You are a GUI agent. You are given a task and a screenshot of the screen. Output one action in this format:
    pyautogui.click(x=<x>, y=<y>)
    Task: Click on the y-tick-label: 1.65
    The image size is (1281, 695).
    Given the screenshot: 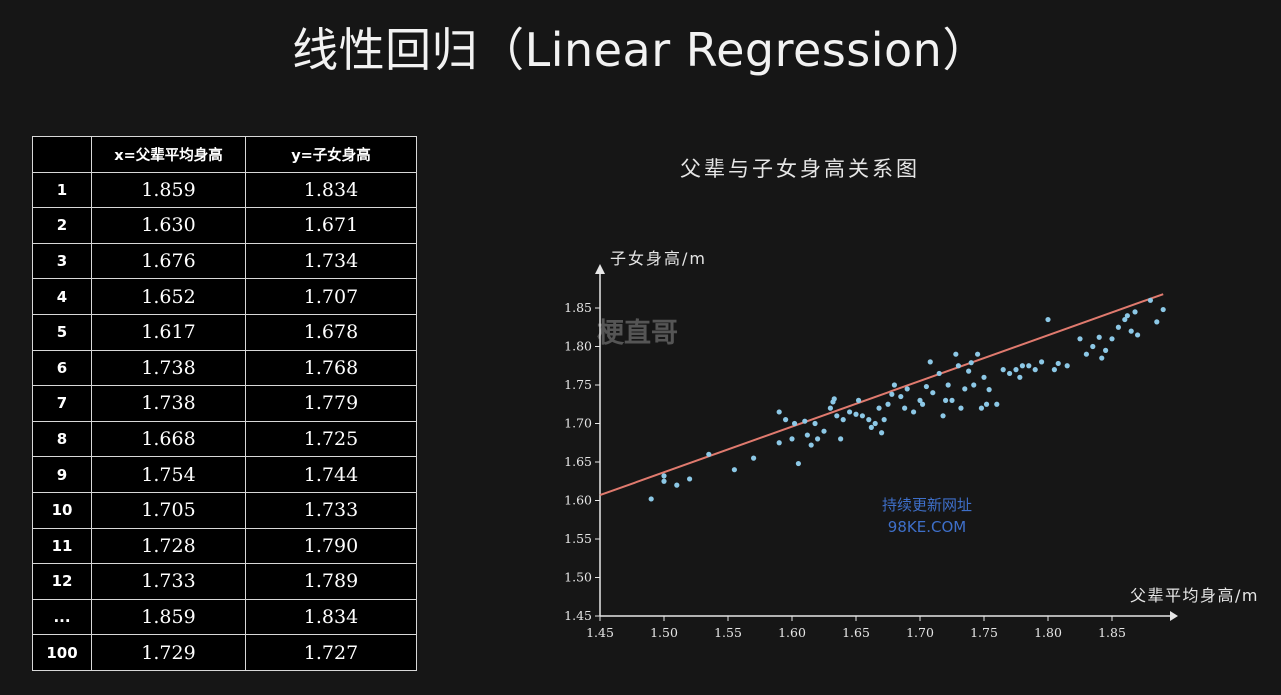 What is the action you would take?
    pyautogui.click(x=578, y=461)
    